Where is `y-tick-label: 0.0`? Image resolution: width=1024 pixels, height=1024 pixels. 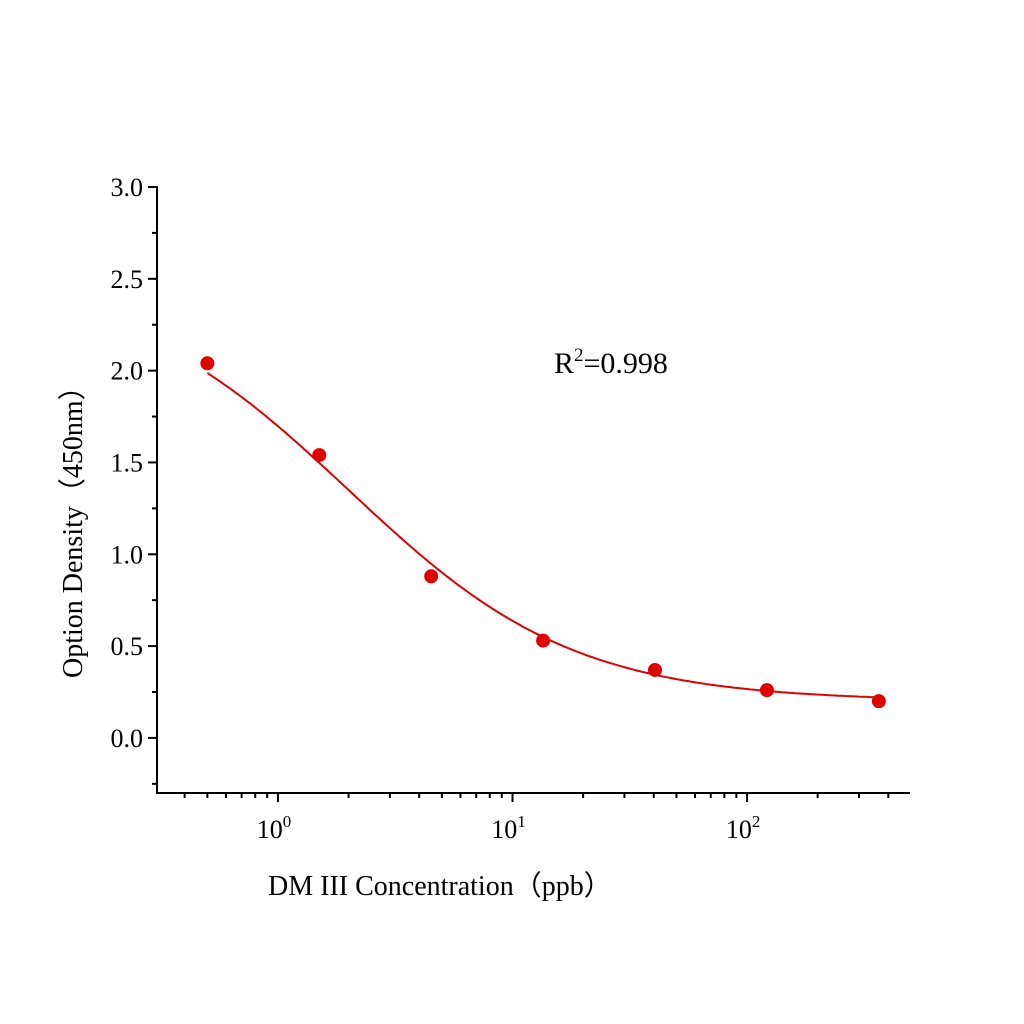
y-tick-label: 0.0 is located at coordinates (127, 738).